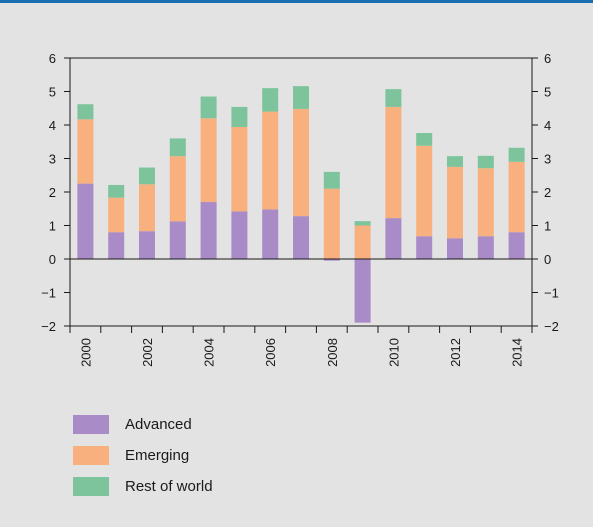  What do you see at coordinates (52, 125) in the screenshot?
I see `y-tick-label-left: 4` at bounding box center [52, 125].